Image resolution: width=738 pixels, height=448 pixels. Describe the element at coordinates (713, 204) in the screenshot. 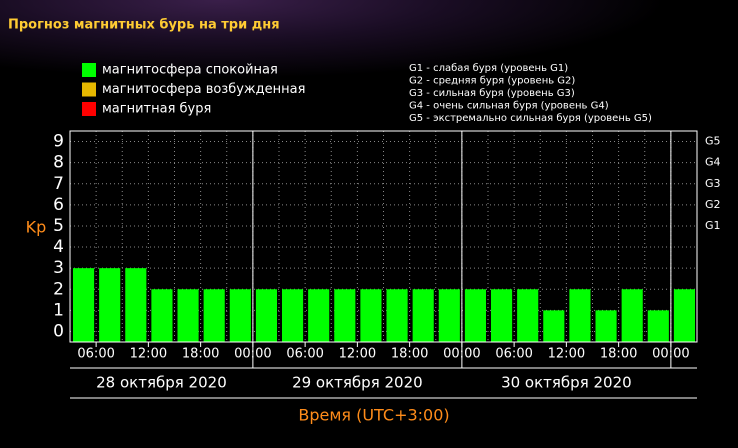

I see `y2-tick-label: G2` at that location.